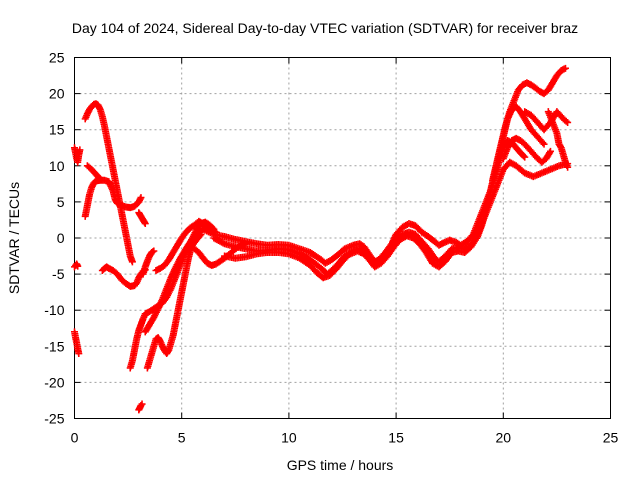 The image size is (640, 480). Describe the element at coordinates (54, 382) in the screenshot. I see `y-tick-label: -20` at that location.